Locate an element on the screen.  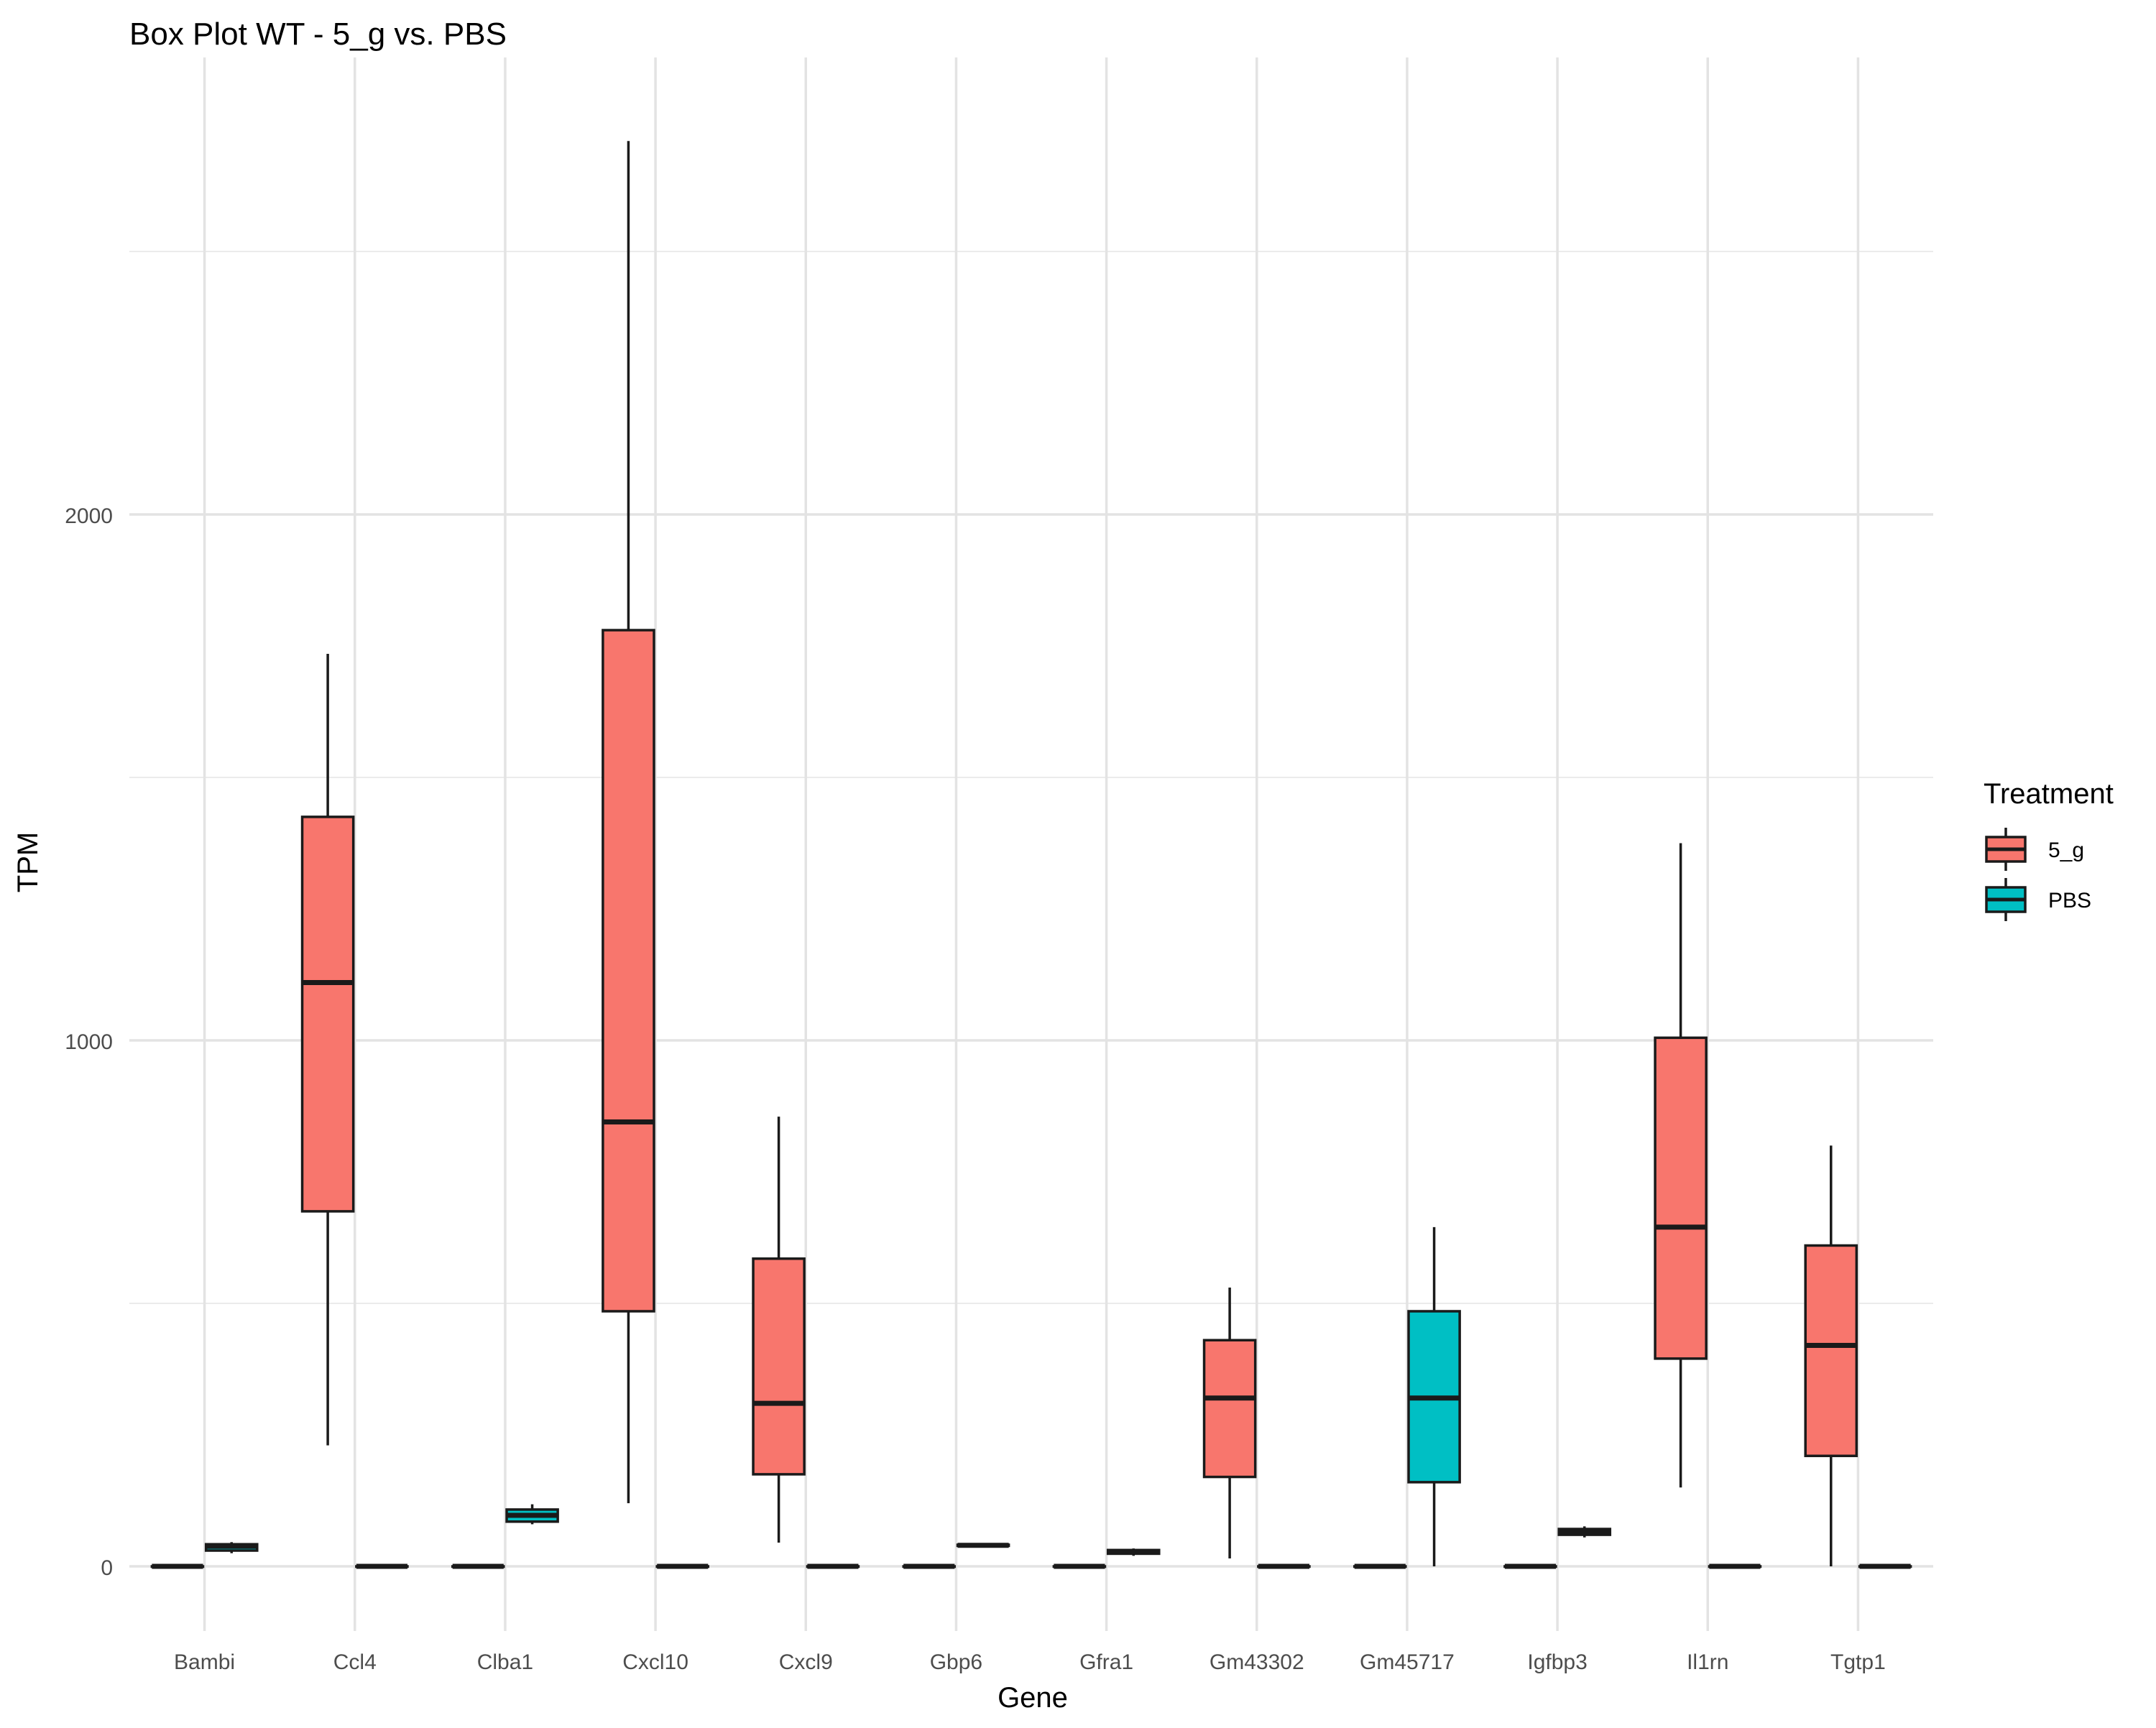
box-5_g-Tgtp1 is located at coordinates (1831, 1356).